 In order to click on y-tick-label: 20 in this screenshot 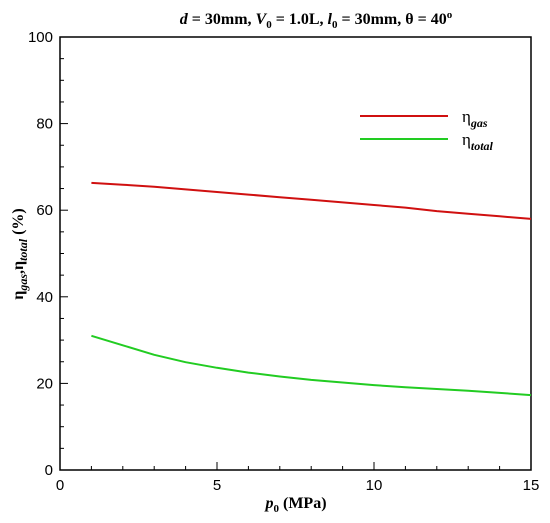, I will do `click(44, 383)`.